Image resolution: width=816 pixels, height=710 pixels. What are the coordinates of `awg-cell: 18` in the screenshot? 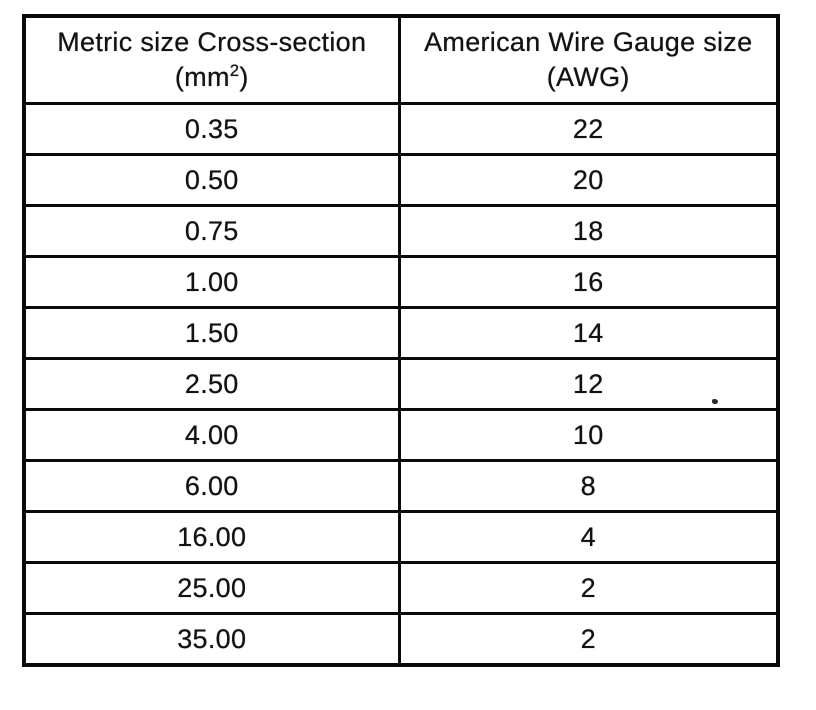 It's located at (588, 231).